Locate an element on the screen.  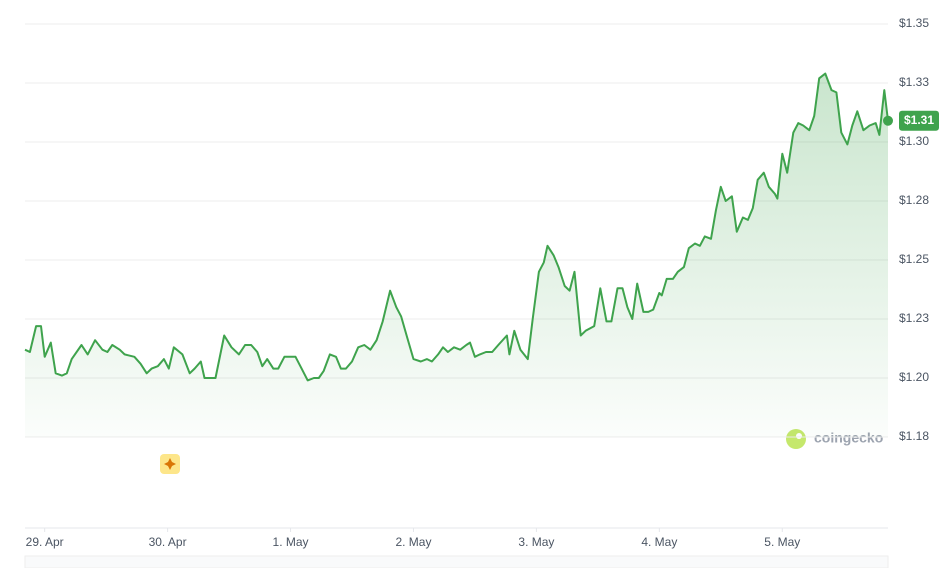
x-tick-label: 4. May is located at coordinates (659, 542).